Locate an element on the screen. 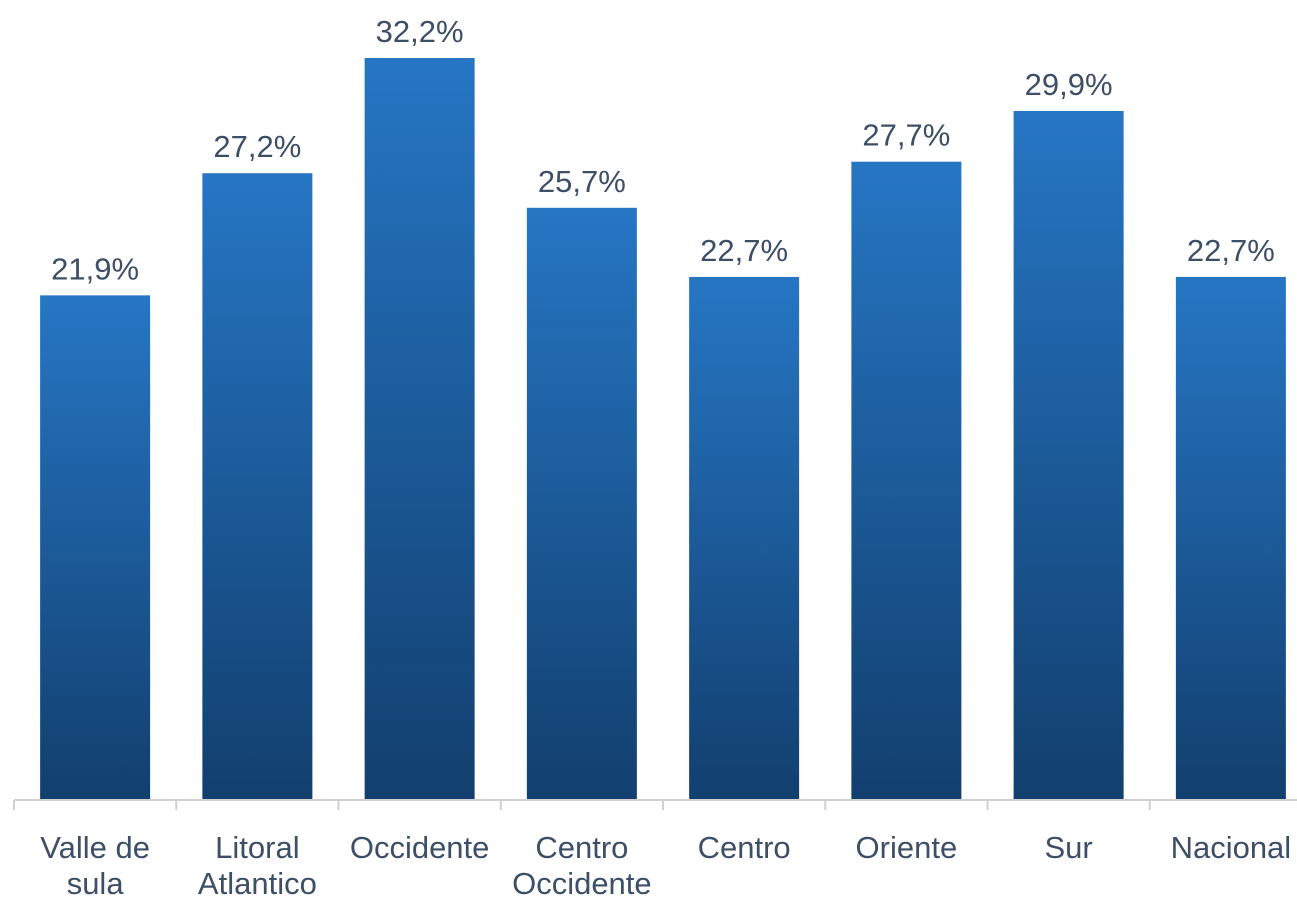  data-label: 27,2% is located at coordinates (257, 146).